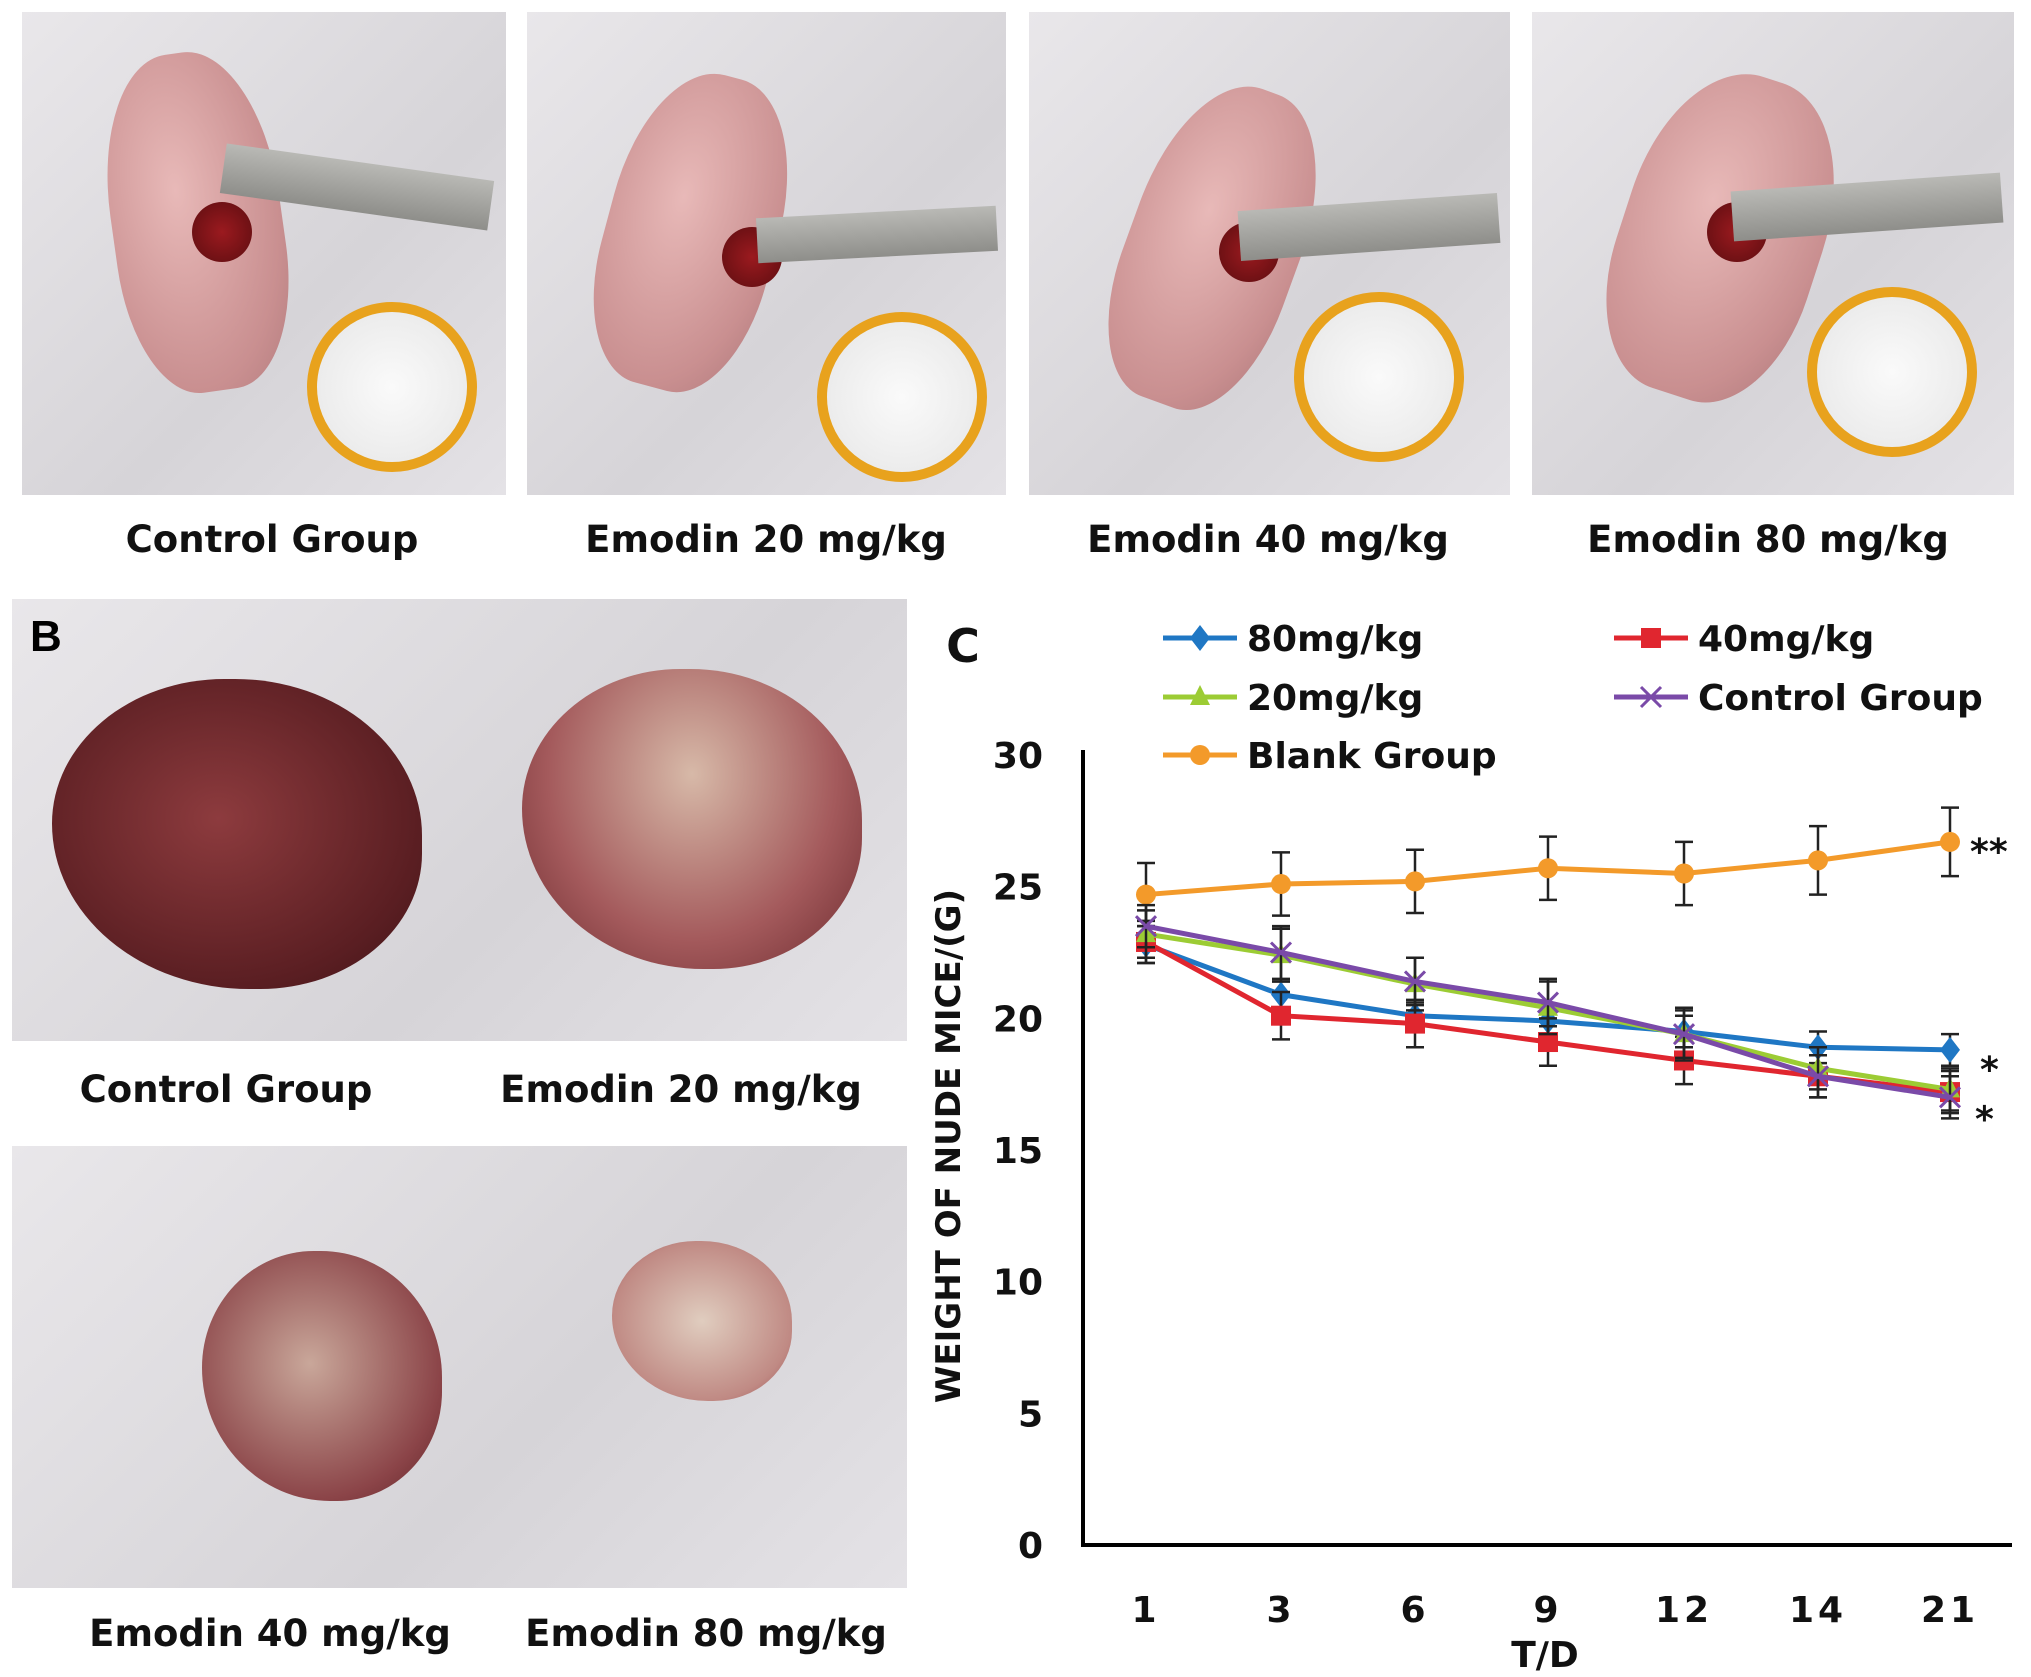 The width and height of the screenshot is (2031, 1677). What do you see at coordinates (272, 539) in the screenshot?
I see `caption-a-control: Control Group` at bounding box center [272, 539].